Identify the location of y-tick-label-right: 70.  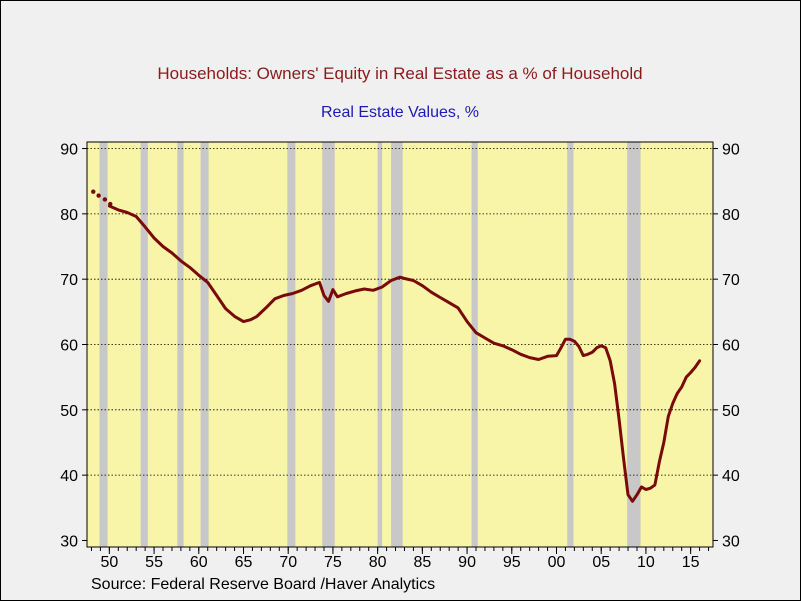
(731, 280).